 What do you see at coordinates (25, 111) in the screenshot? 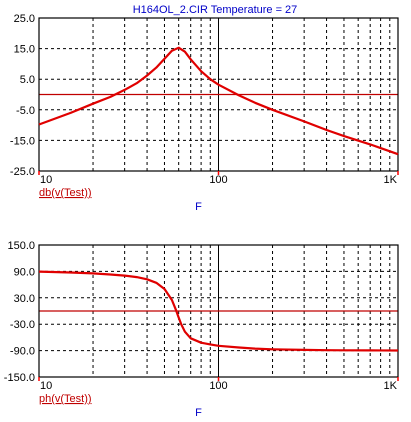
I see `y-tick-label: -5.0` at bounding box center [25, 111].